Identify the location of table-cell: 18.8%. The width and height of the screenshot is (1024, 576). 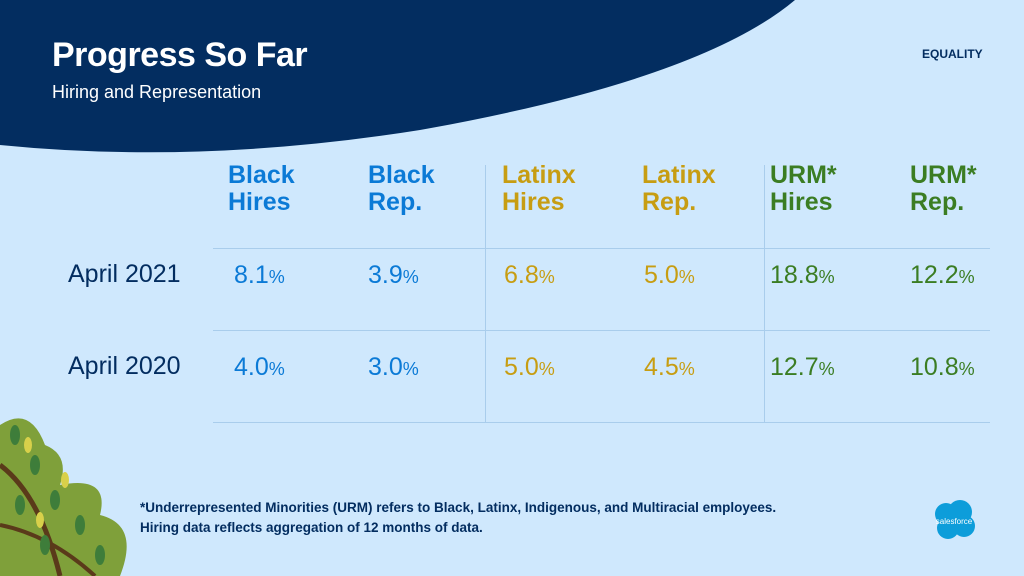
(802, 275).